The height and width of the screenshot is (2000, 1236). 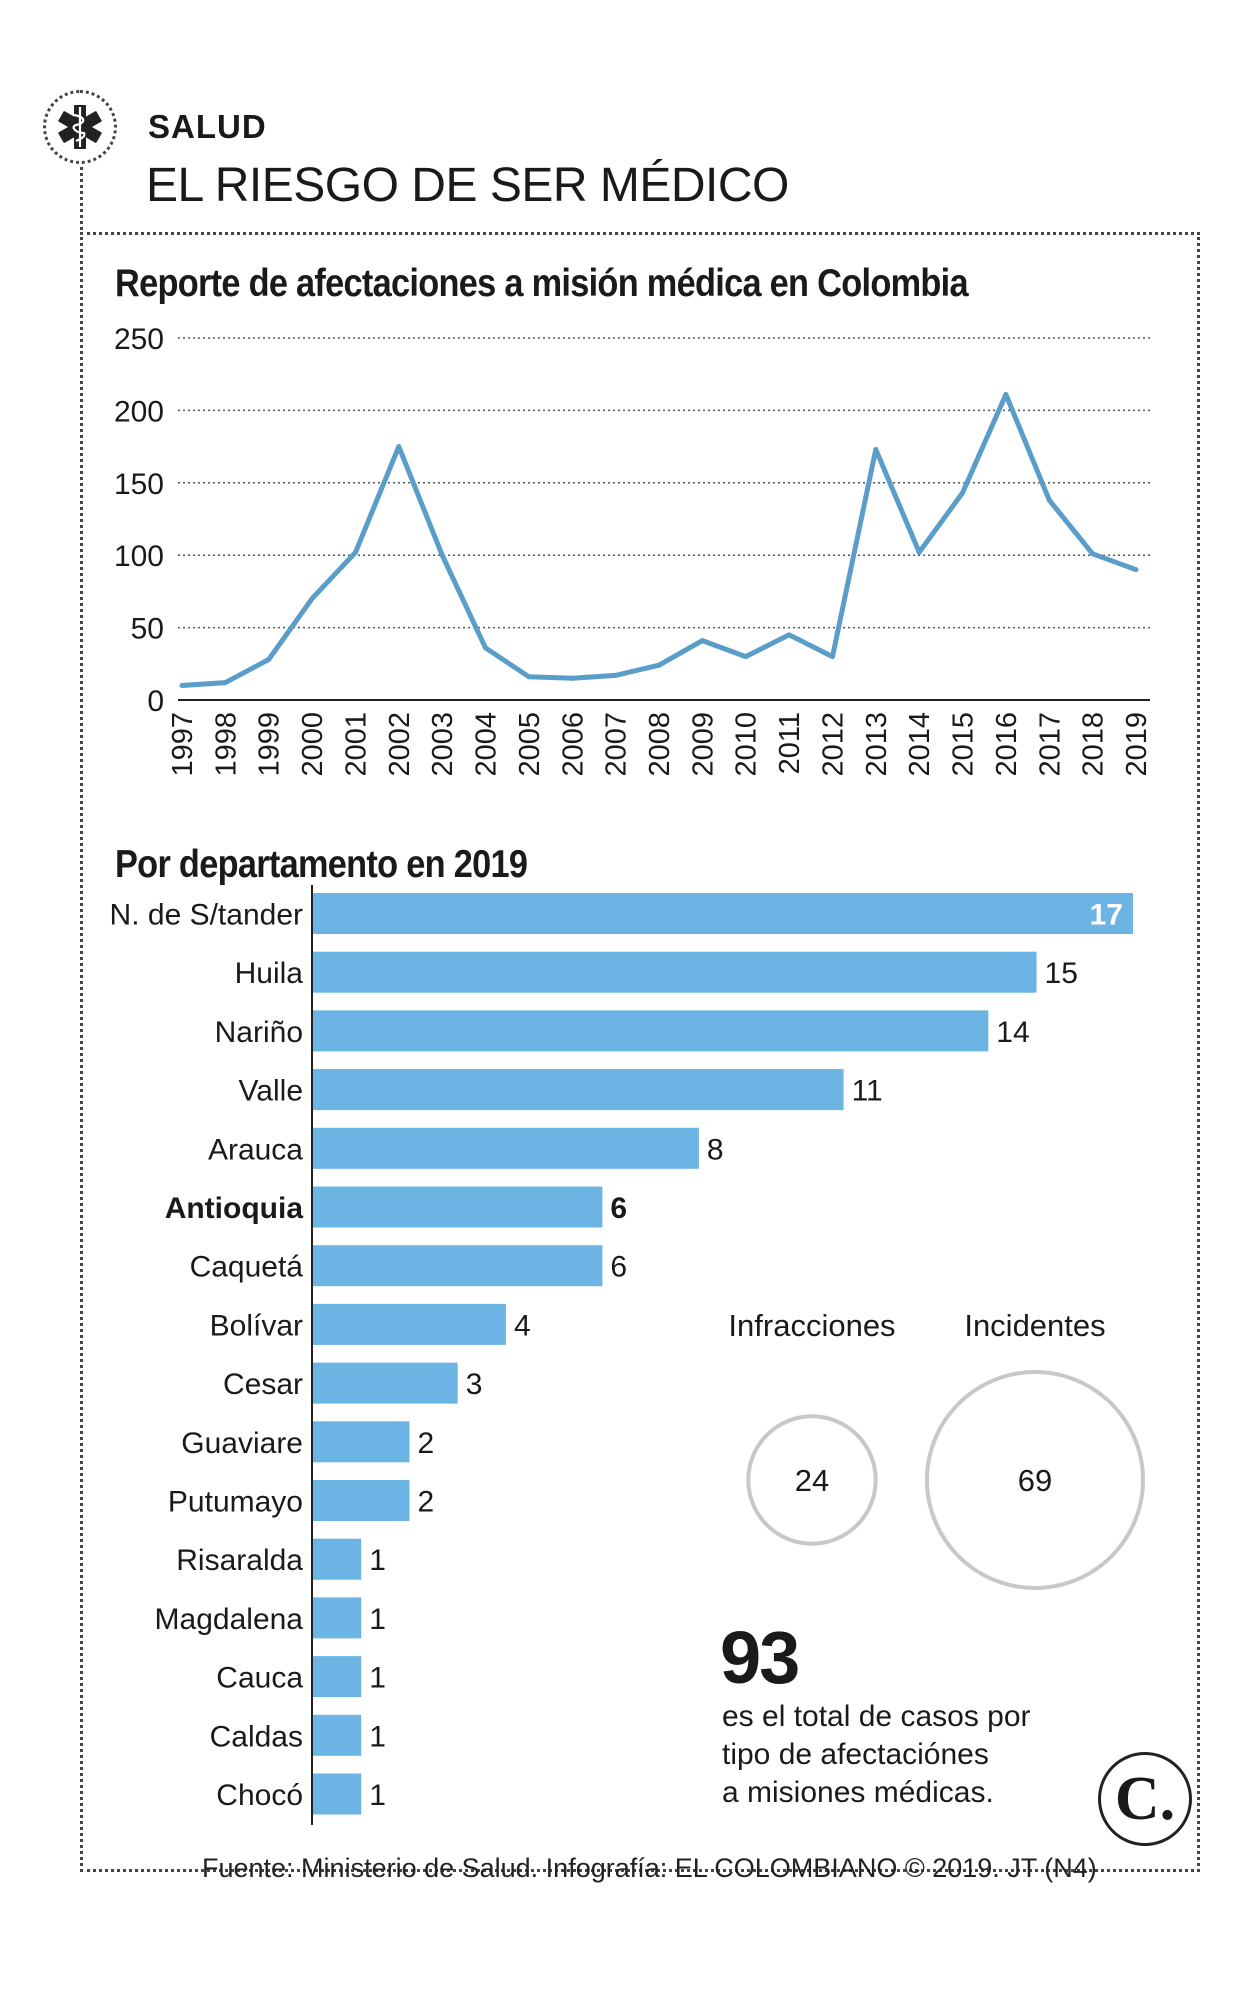 I want to click on newspaper-logo: C., so click(x=1145, y=1799).